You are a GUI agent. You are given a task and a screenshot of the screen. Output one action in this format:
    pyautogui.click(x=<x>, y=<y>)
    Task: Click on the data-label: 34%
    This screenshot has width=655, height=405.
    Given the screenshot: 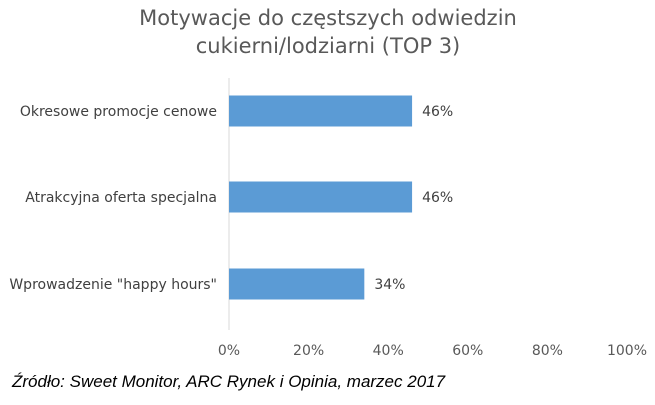 What is the action you would take?
    pyautogui.click(x=389, y=285)
    